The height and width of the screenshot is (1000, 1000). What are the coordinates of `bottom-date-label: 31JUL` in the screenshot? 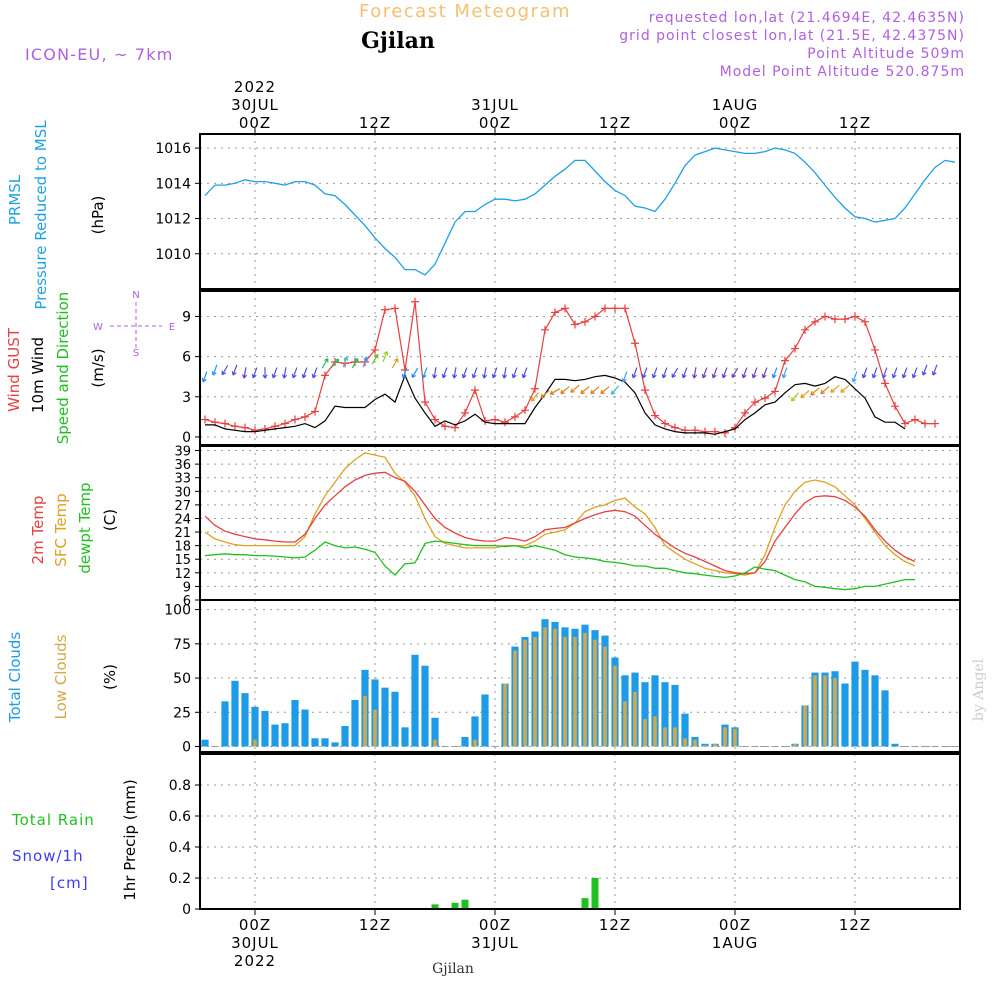 It's located at (495, 943).